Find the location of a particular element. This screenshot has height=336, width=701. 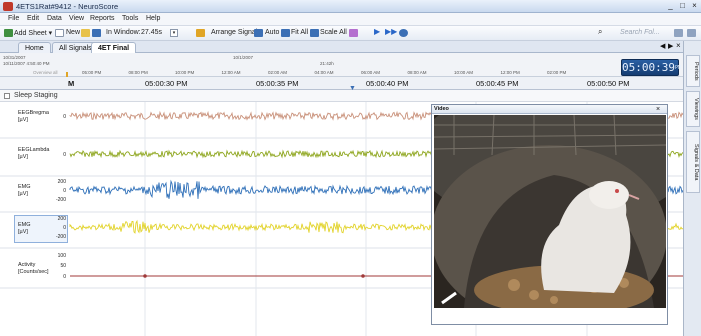

overview-tick-label: 05:00 PM is located at coordinates (92, 72).